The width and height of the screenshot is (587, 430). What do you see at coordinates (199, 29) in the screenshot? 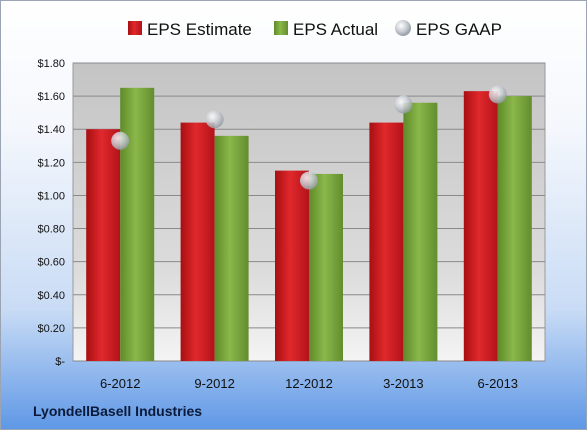
I see `legend-label-estimate: EPS Estimate` at bounding box center [199, 29].